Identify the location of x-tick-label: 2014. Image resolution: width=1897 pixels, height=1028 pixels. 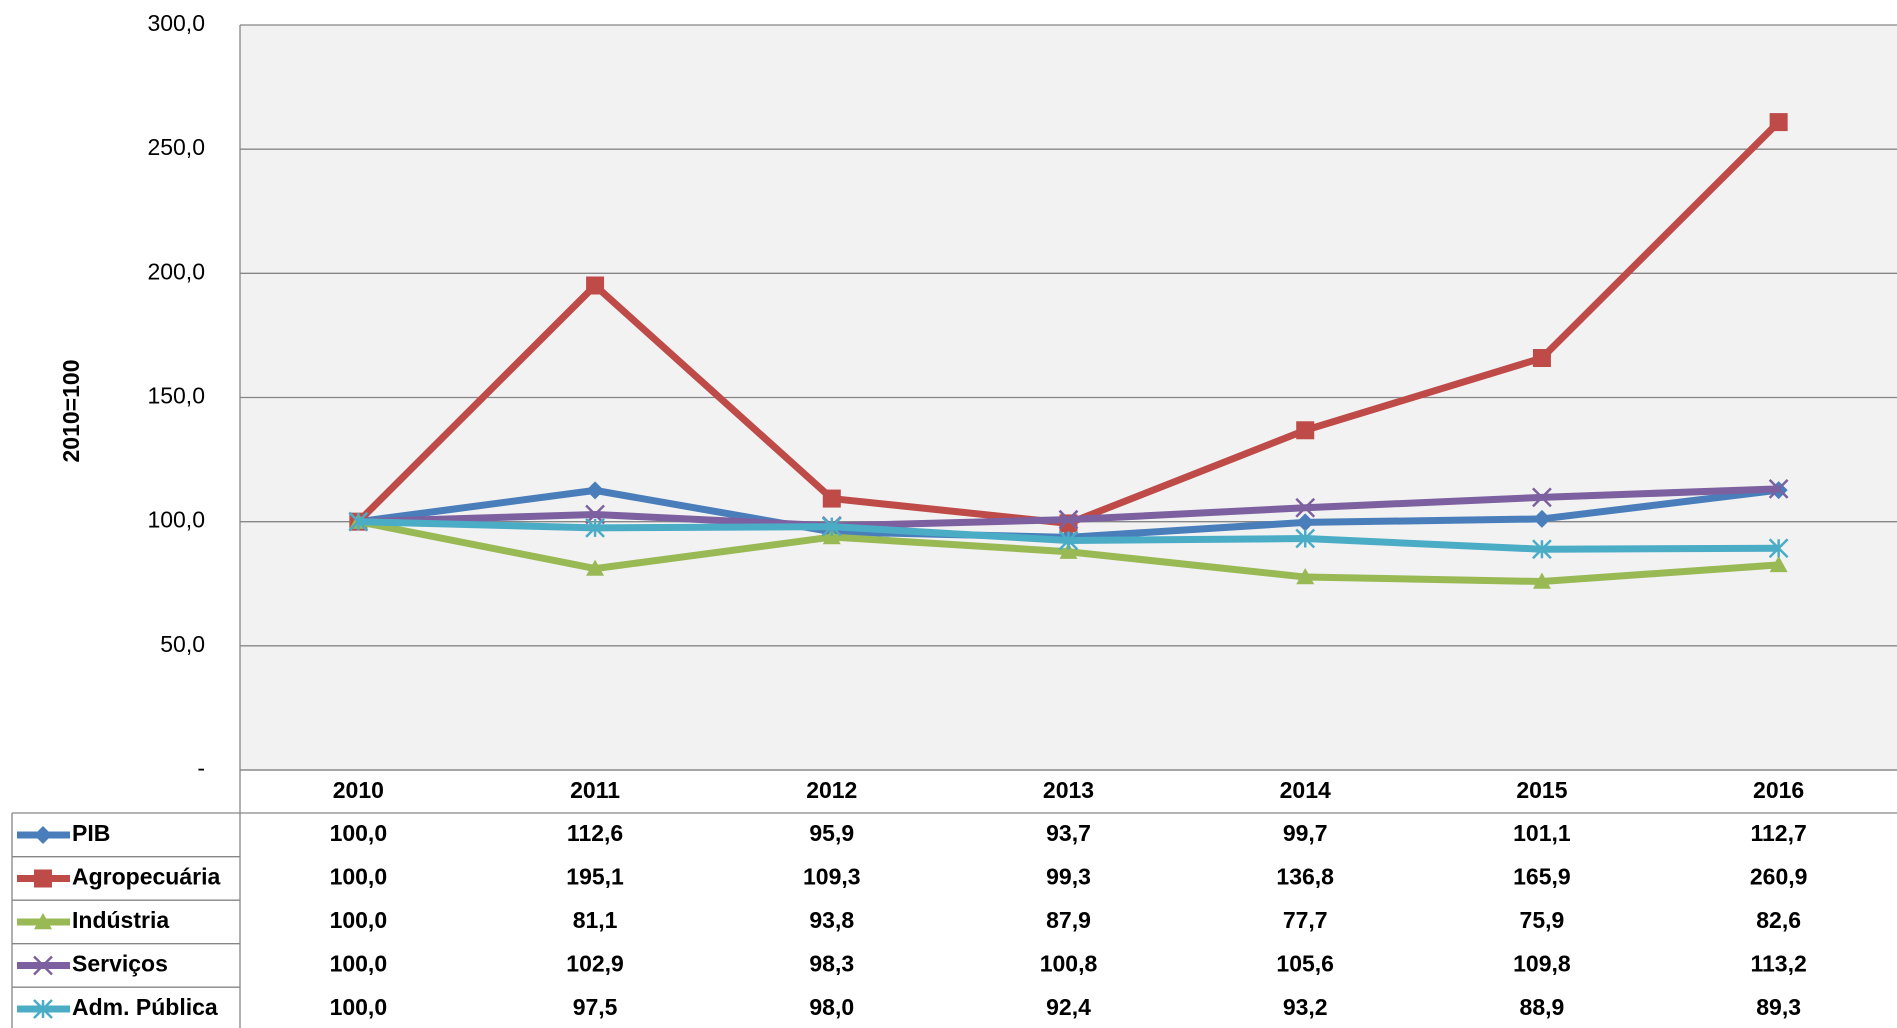
(1305, 790).